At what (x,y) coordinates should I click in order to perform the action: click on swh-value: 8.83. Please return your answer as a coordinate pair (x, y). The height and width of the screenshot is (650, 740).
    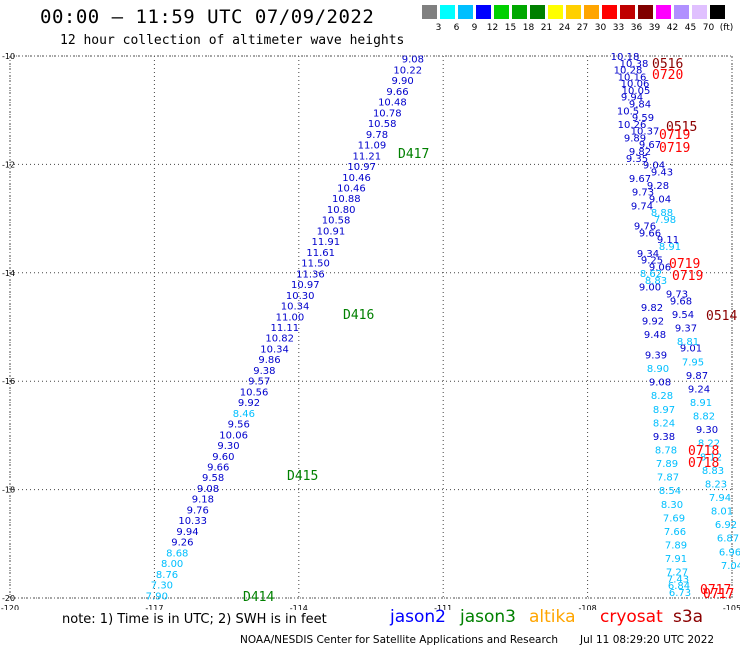
    Looking at the image, I should click on (656, 281).